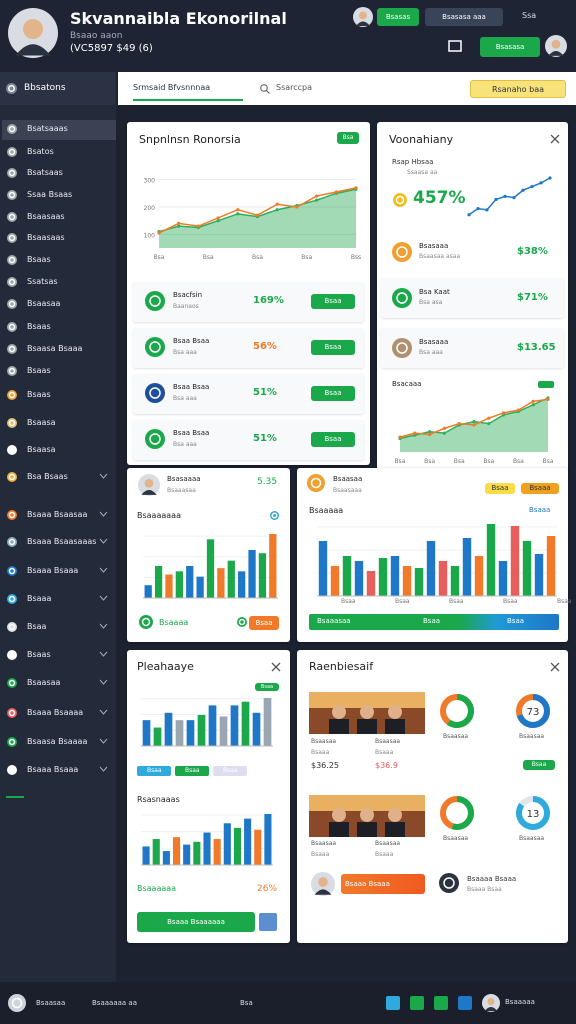  I want to click on footer-item: Bsaaaaaa aa, so click(114, 1003).